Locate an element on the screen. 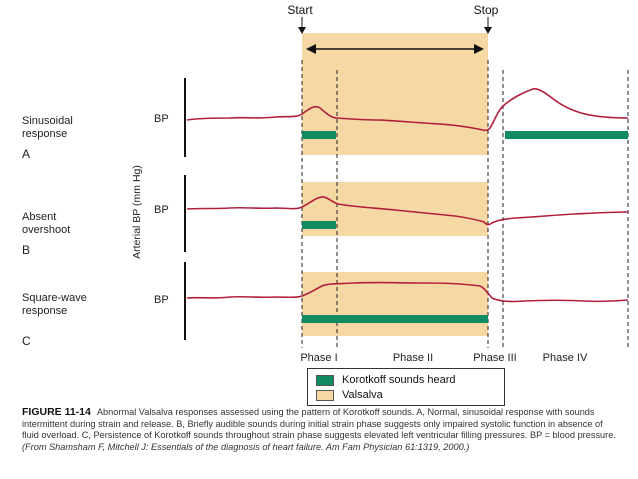 This screenshot has width=638, height=479. phase-label-1: Phase I is located at coordinates (318, 358).